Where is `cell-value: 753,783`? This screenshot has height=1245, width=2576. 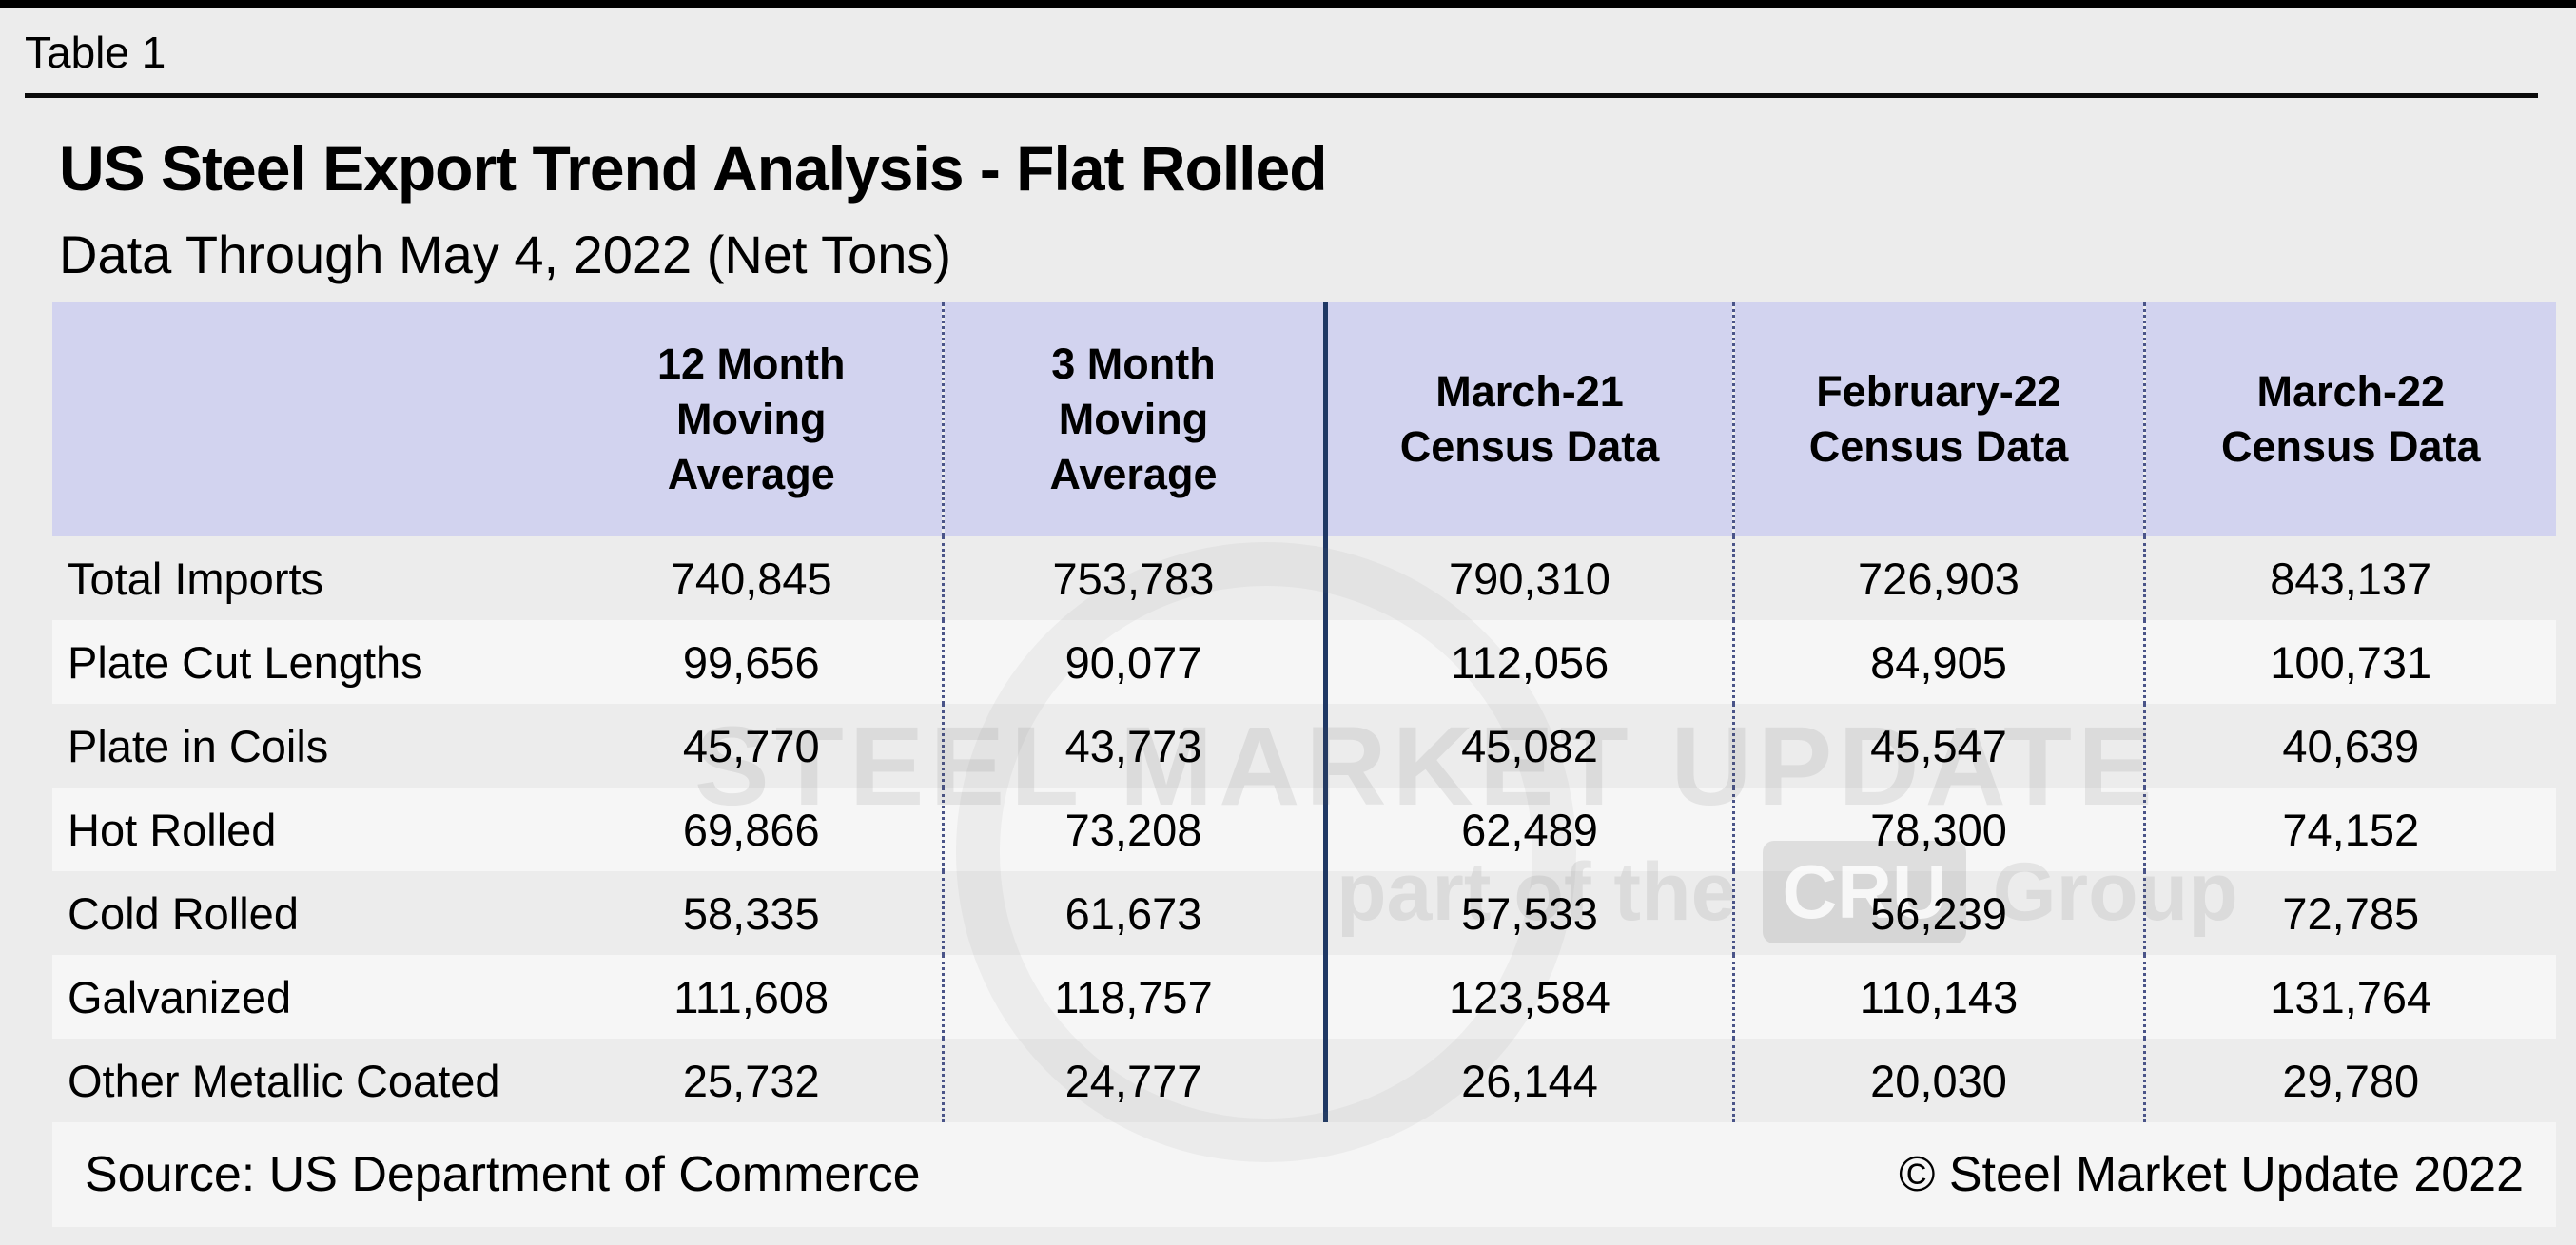 cell-value: 753,783 is located at coordinates (1133, 578).